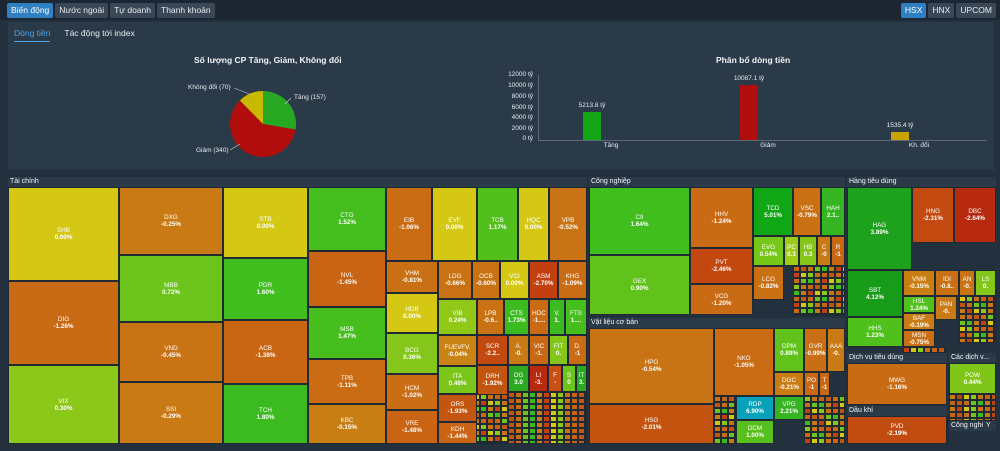 The height and width of the screenshot is (451, 1000). I want to click on stock-tile-pvt: PVT -2.46%, so click(721, 266).